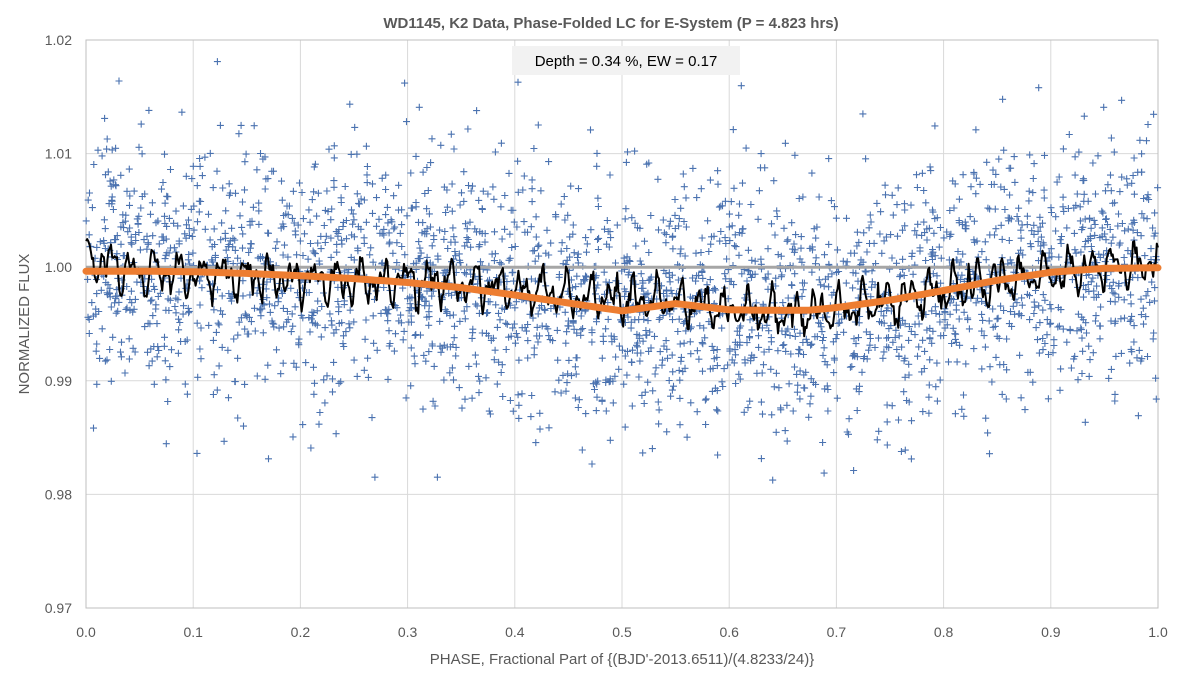 The width and height of the screenshot is (1179, 675). I want to click on annotation-text: Depth = 0.34 %, EW = 0.17, so click(626, 61).